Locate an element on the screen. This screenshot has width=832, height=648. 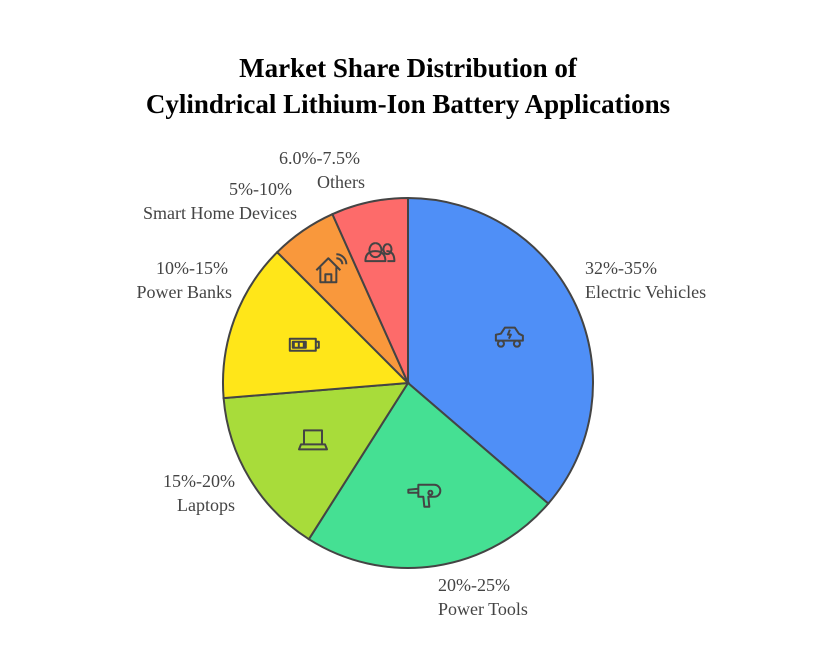
pie-slice-power-banks is located at coordinates (316, 325).